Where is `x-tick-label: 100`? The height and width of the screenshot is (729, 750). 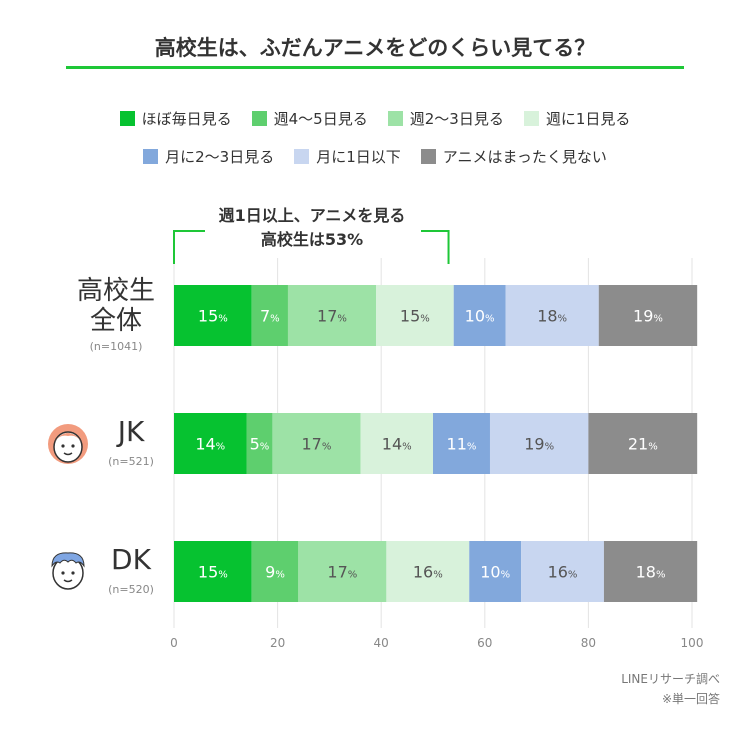 x-tick-label: 100 is located at coordinates (692, 643).